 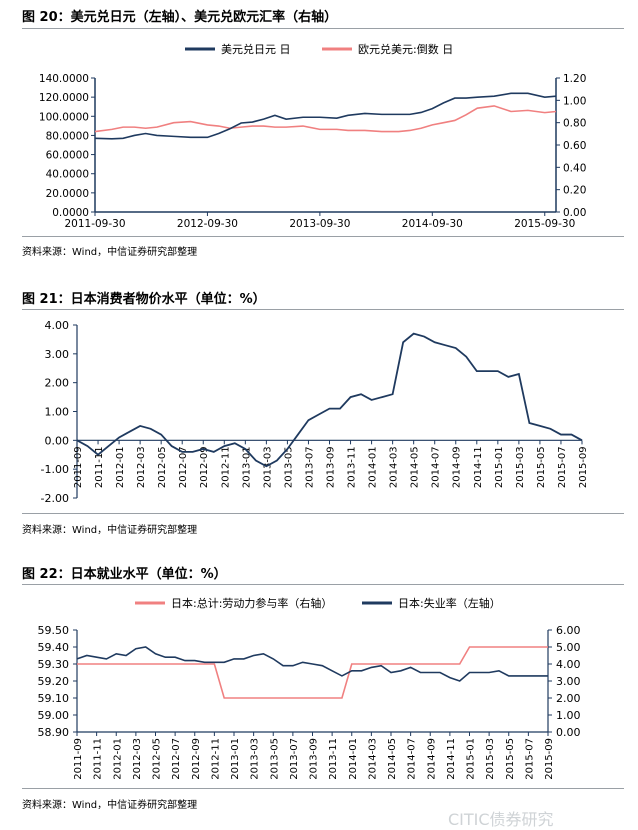 I want to click on x-tick-label: 2011-09-30, so click(x=94, y=224).